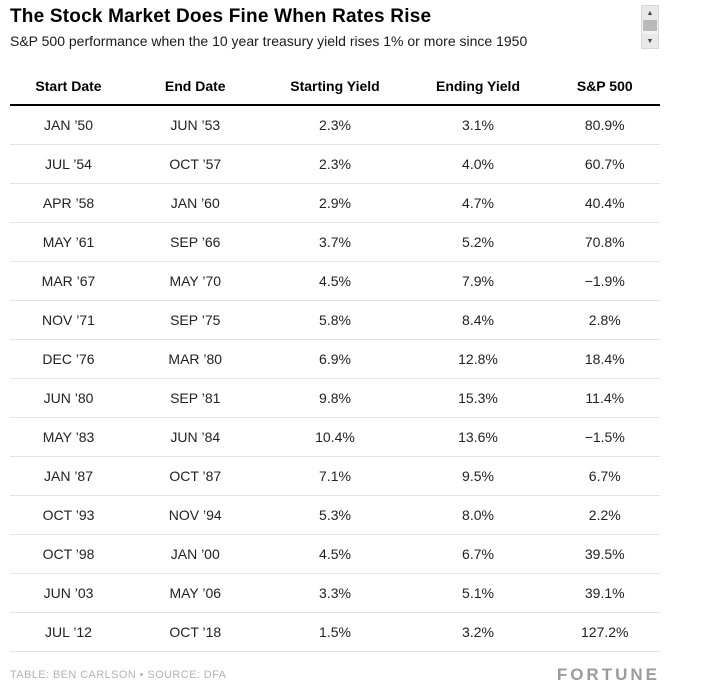  Describe the element at coordinates (478, 476) in the screenshot. I see `table-cell: 9.5%` at that location.